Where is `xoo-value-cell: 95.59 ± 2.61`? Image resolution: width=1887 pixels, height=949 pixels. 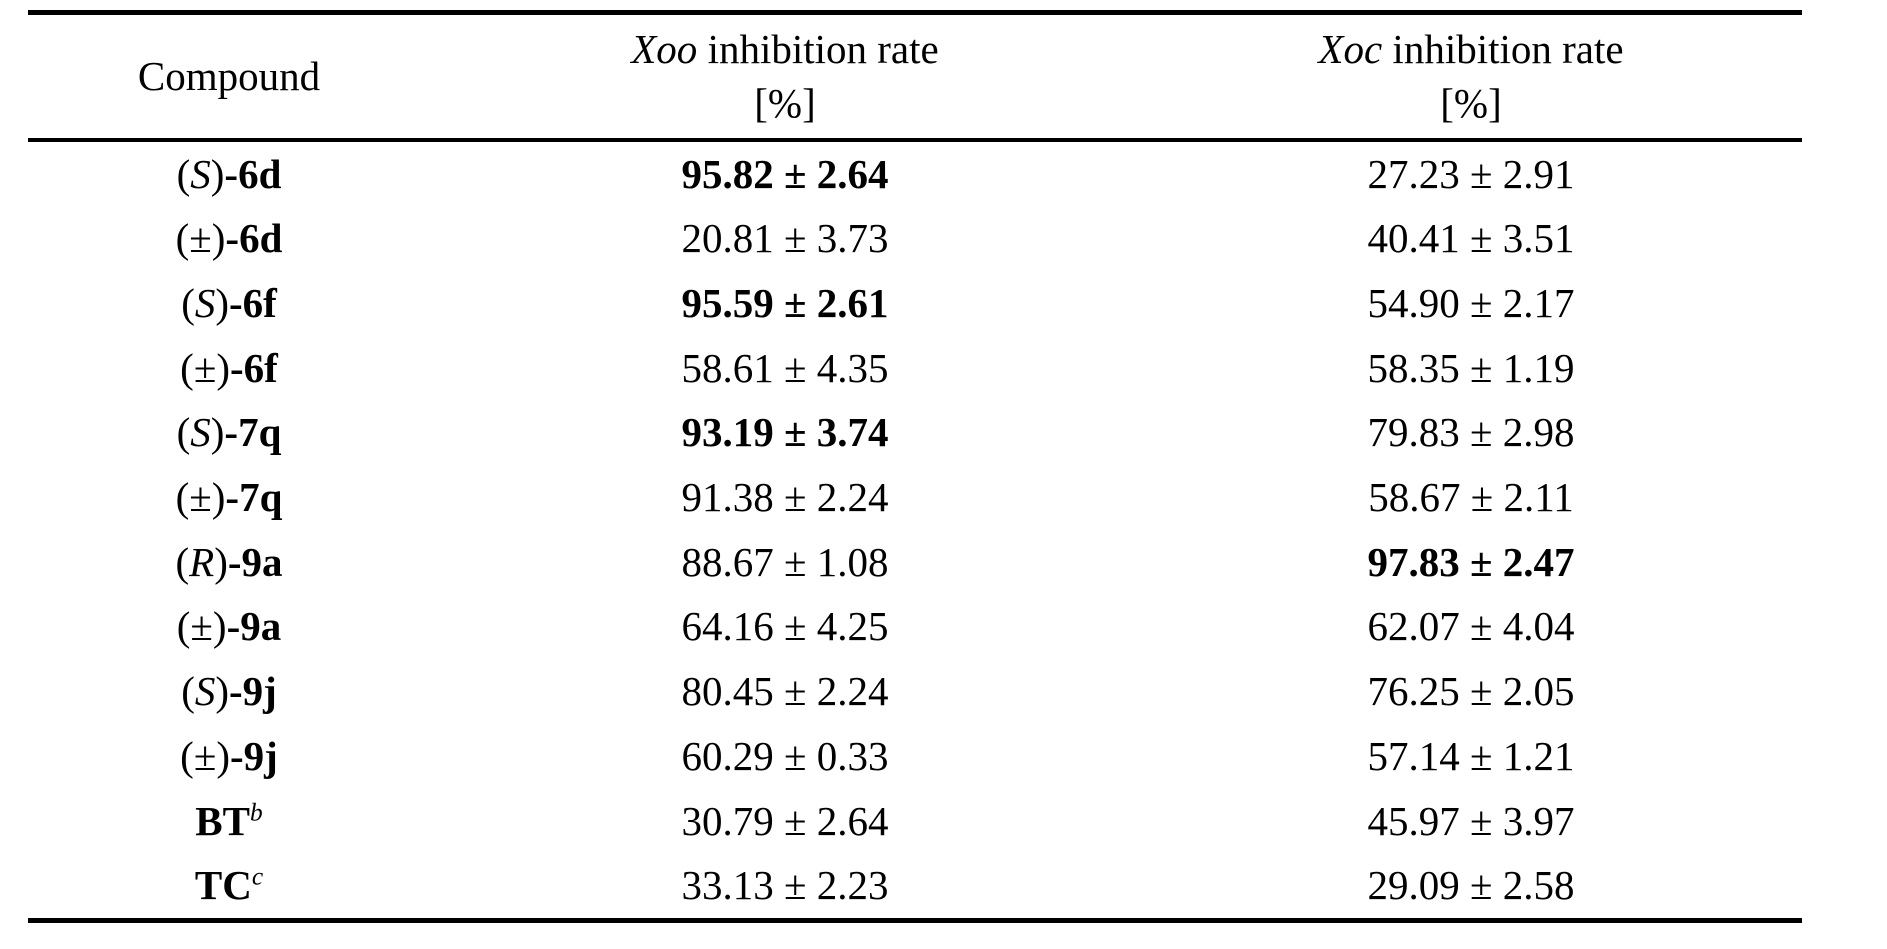
xoo-value-cell: 95.59 ± 2.61 is located at coordinates (785, 302).